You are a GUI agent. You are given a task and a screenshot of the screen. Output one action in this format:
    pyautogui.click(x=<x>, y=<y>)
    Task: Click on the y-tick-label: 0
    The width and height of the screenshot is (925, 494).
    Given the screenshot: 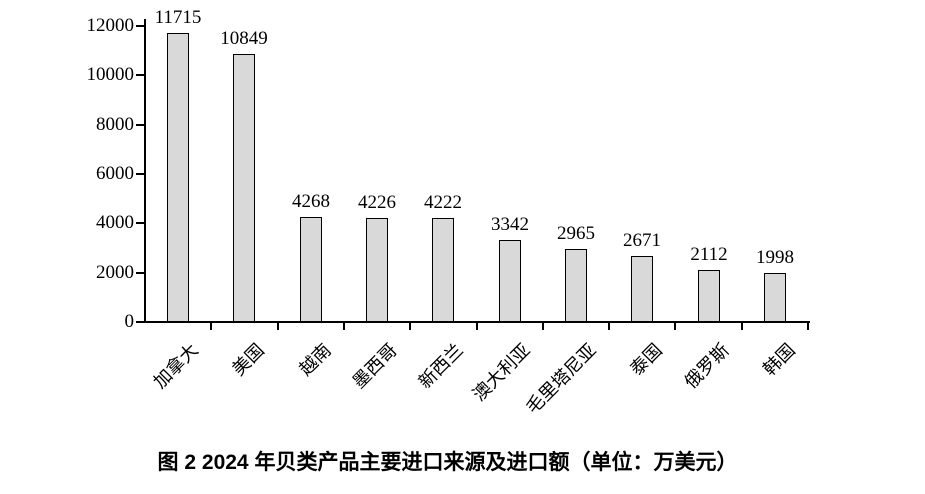 What is the action you would take?
    pyautogui.click(x=129, y=321)
    